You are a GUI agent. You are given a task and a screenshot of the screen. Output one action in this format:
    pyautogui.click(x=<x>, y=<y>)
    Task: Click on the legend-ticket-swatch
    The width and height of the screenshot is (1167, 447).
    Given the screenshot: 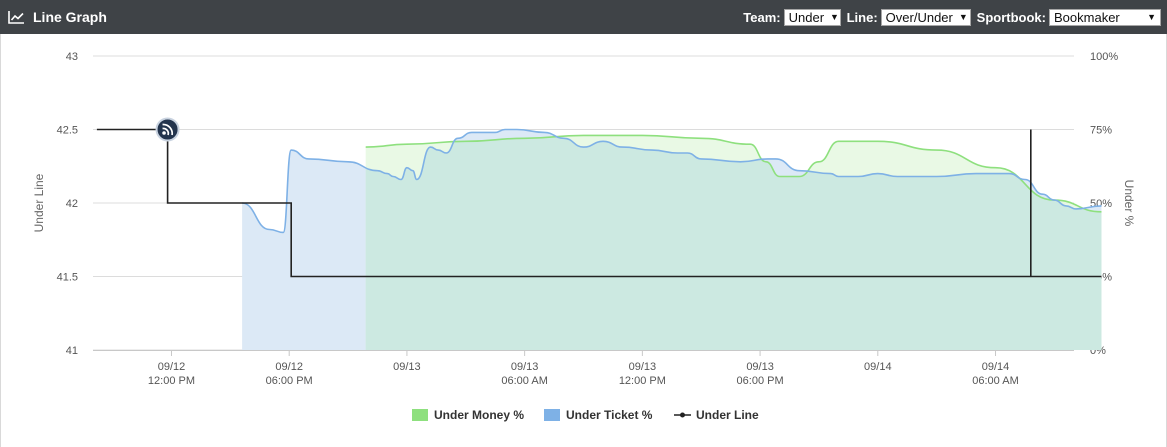 What is the action you would take?
    pyautogui.click(x=552, y=415)
    